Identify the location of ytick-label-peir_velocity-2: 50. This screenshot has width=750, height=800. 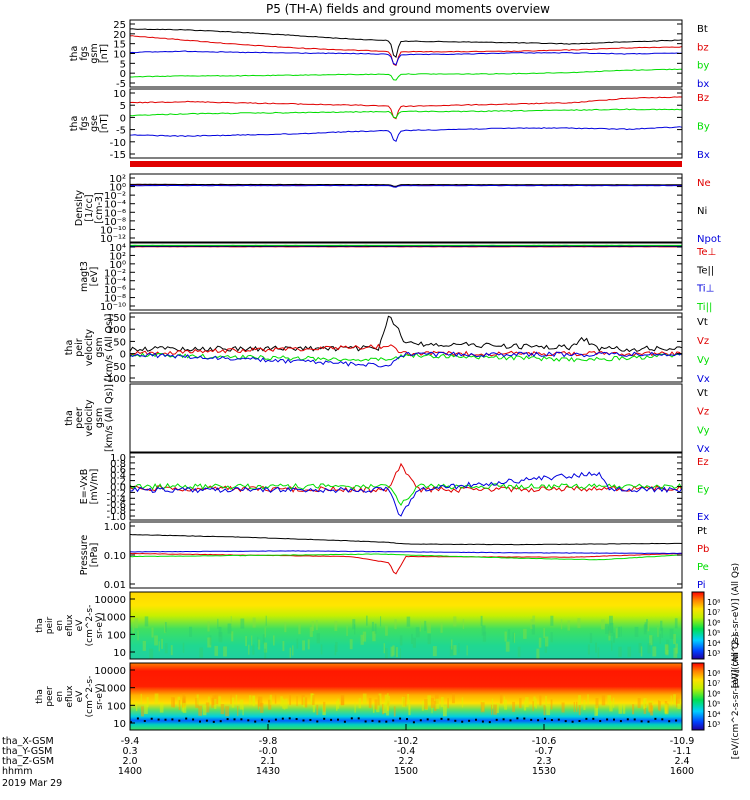
(119, 342).